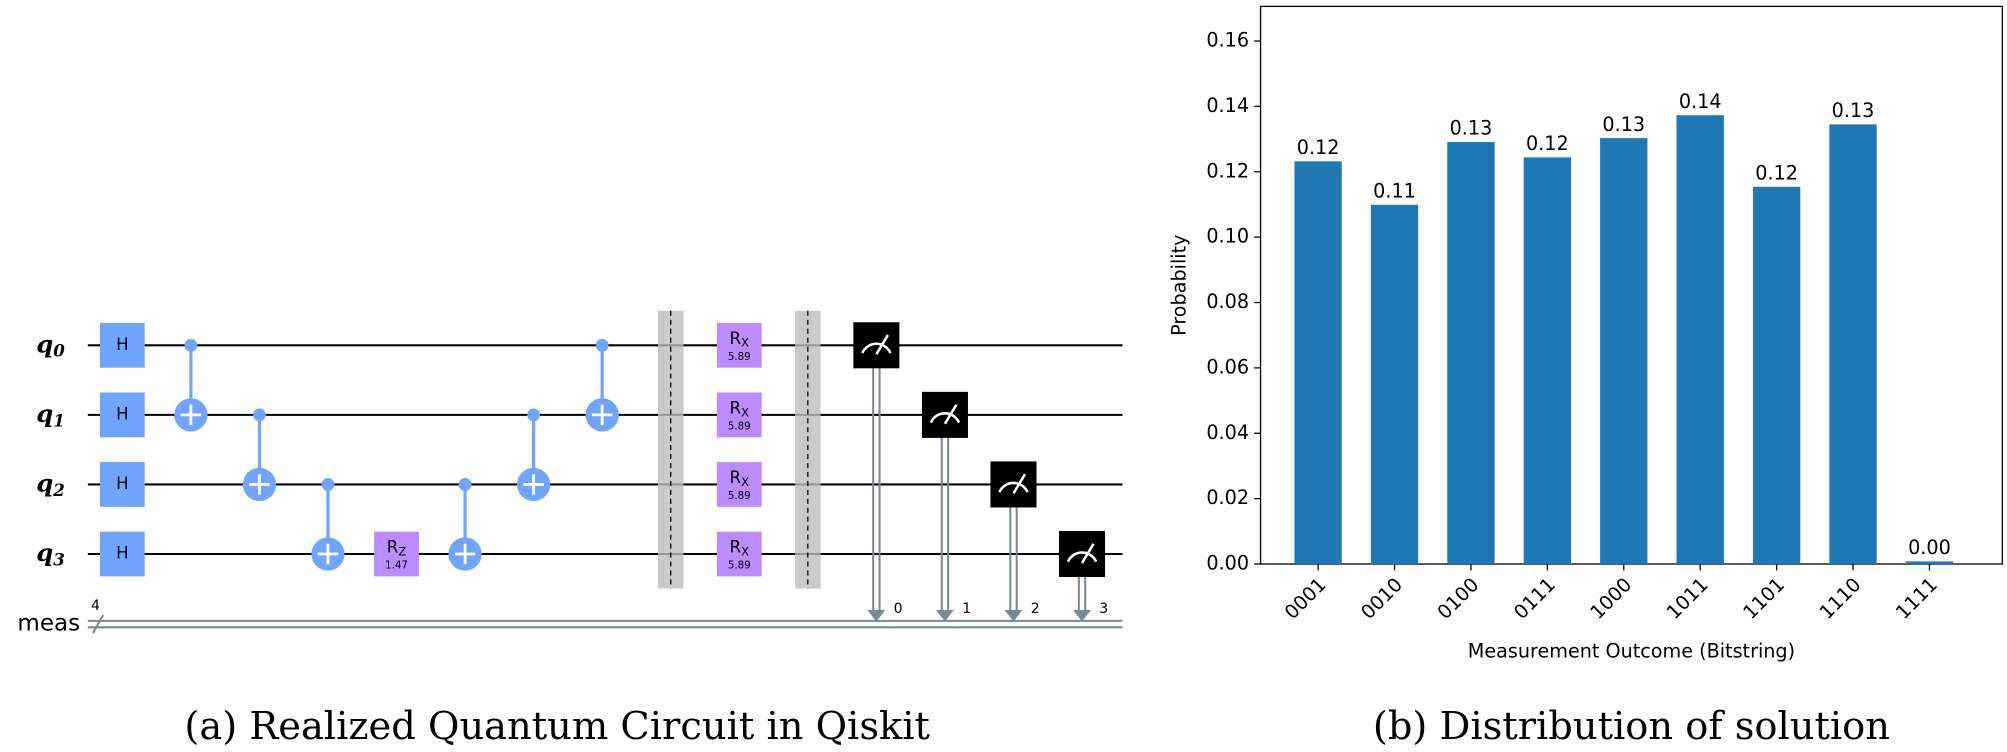  I want to click on measure-bit: 2, so click(1035, 609).